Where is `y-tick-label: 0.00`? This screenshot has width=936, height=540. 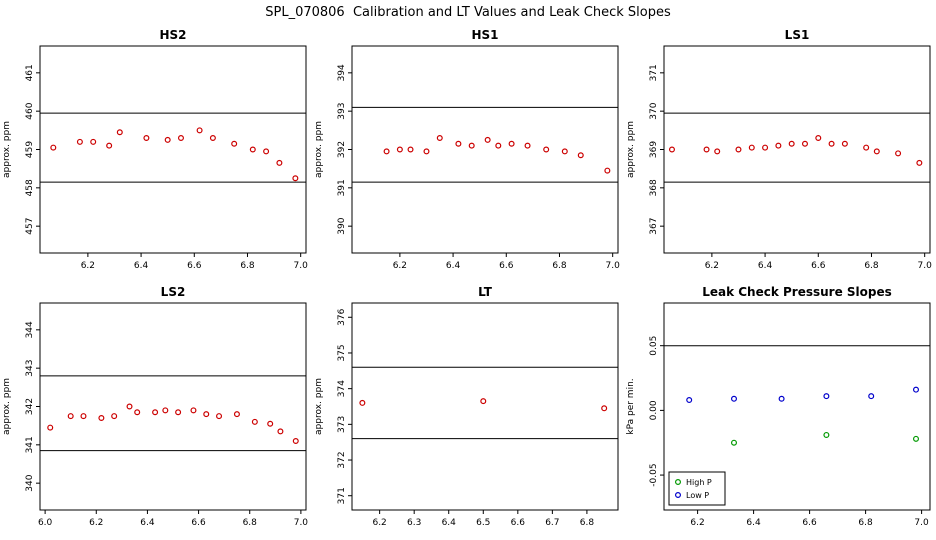 y-tick-label: 0.00 is located at coordinates (654, 410).